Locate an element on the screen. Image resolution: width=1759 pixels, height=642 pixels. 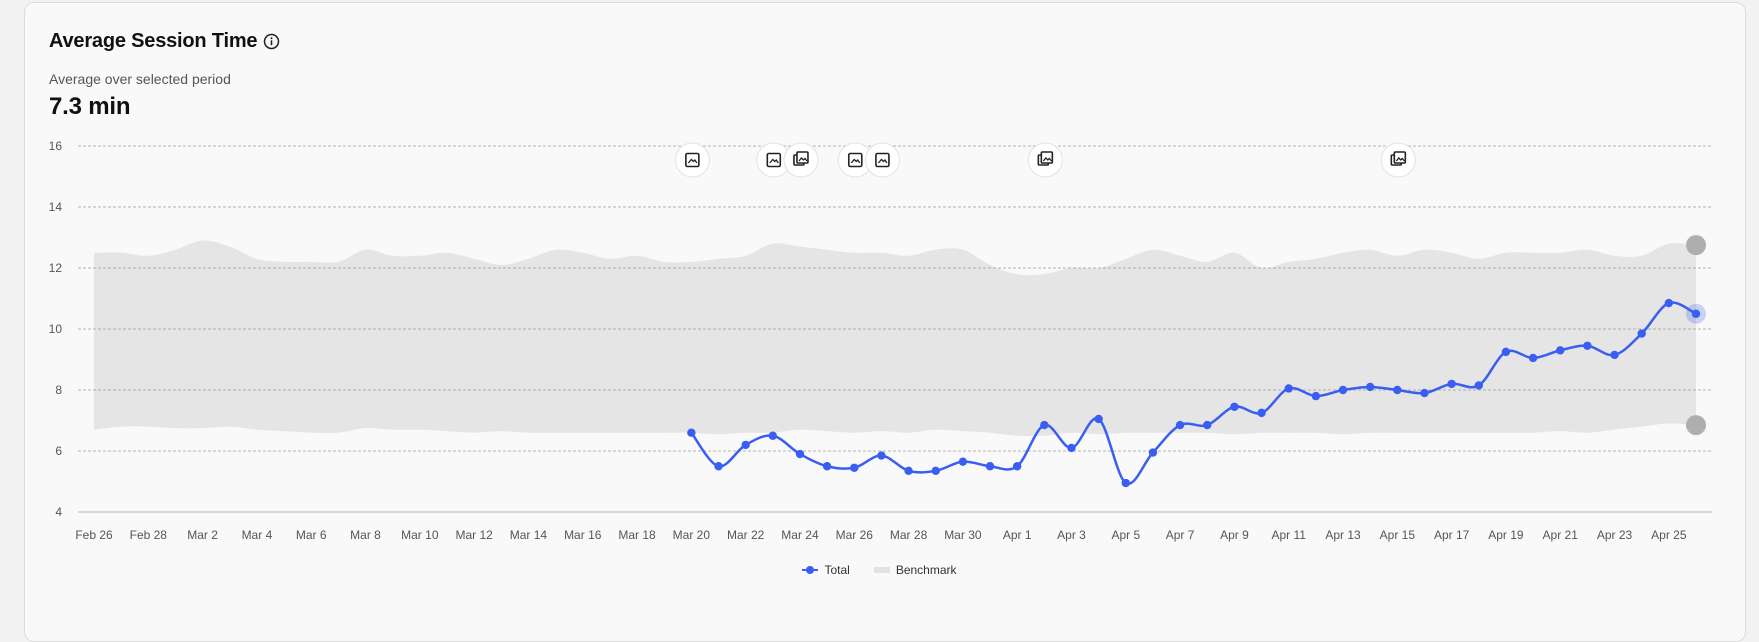
x-tick-label: Mar 24 is located at coordinates (800, 535).